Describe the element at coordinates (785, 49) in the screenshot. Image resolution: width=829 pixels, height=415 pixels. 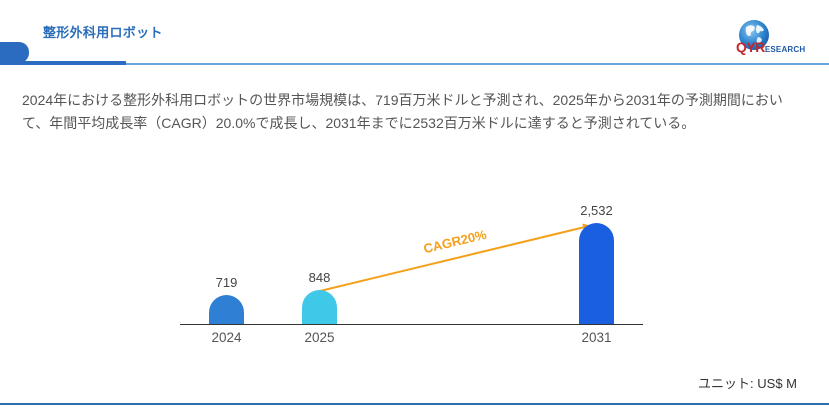
I see `logo-brand-rest: ESEARCH` at that location.